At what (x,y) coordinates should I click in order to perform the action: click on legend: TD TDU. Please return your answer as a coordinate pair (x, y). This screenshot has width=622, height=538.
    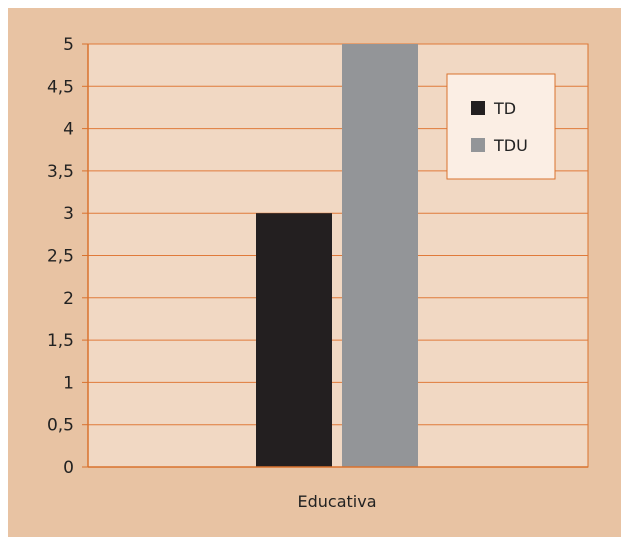
    Looking at the image, I should click on (501, 126).